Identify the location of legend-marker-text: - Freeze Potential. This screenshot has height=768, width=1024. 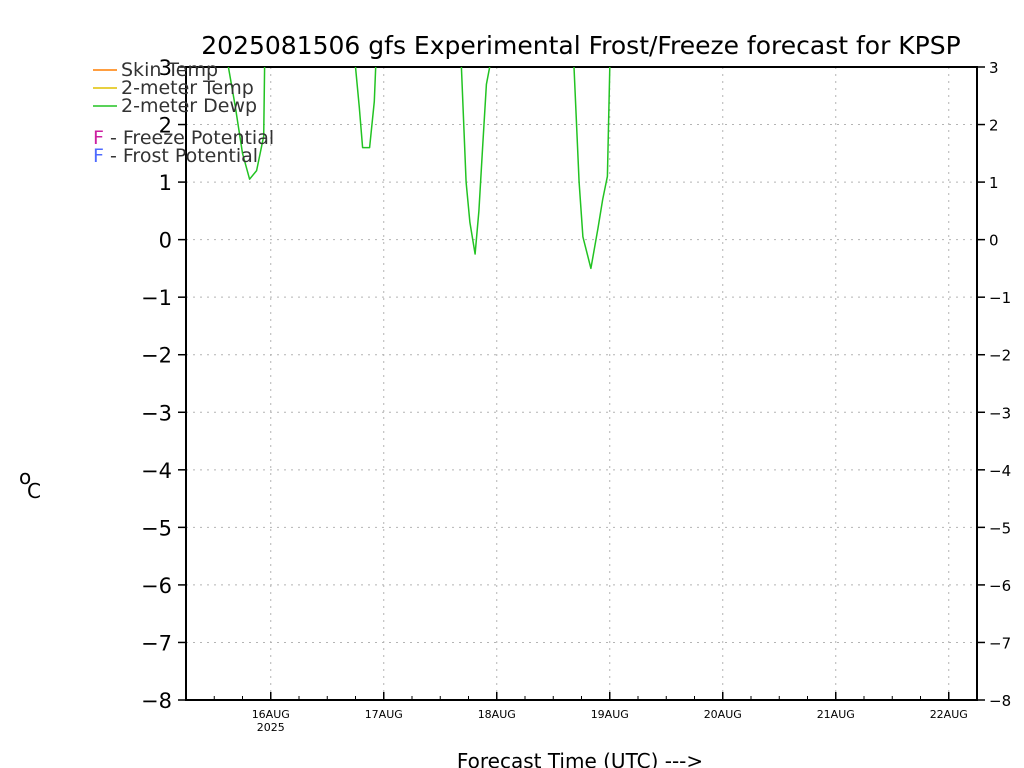
(189, 138).